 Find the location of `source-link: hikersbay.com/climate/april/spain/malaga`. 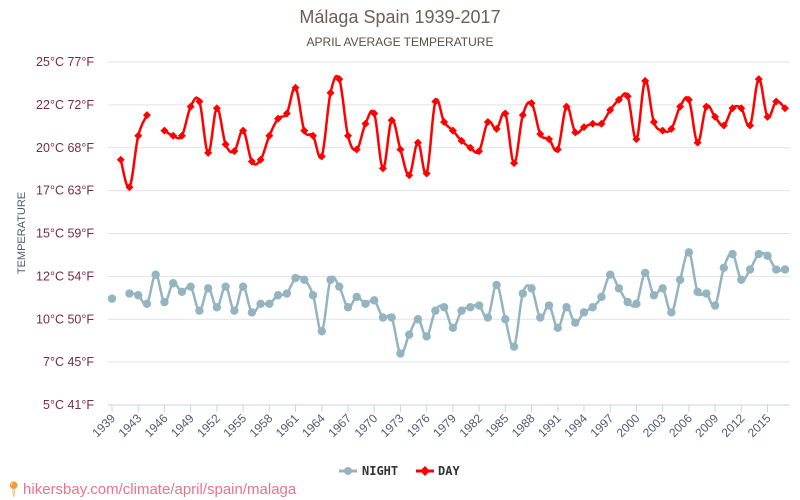

source-link: hikersbay.com/climate/april/spain/malaga is located at coordinates (160, 489).